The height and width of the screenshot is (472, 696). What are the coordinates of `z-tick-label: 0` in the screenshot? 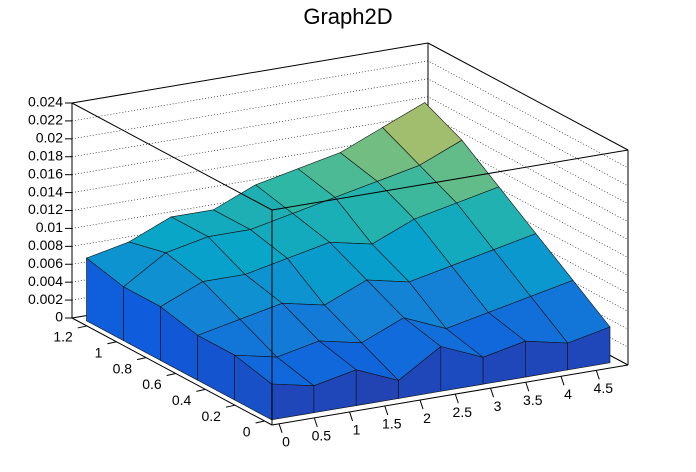 It's located at (59, 317).